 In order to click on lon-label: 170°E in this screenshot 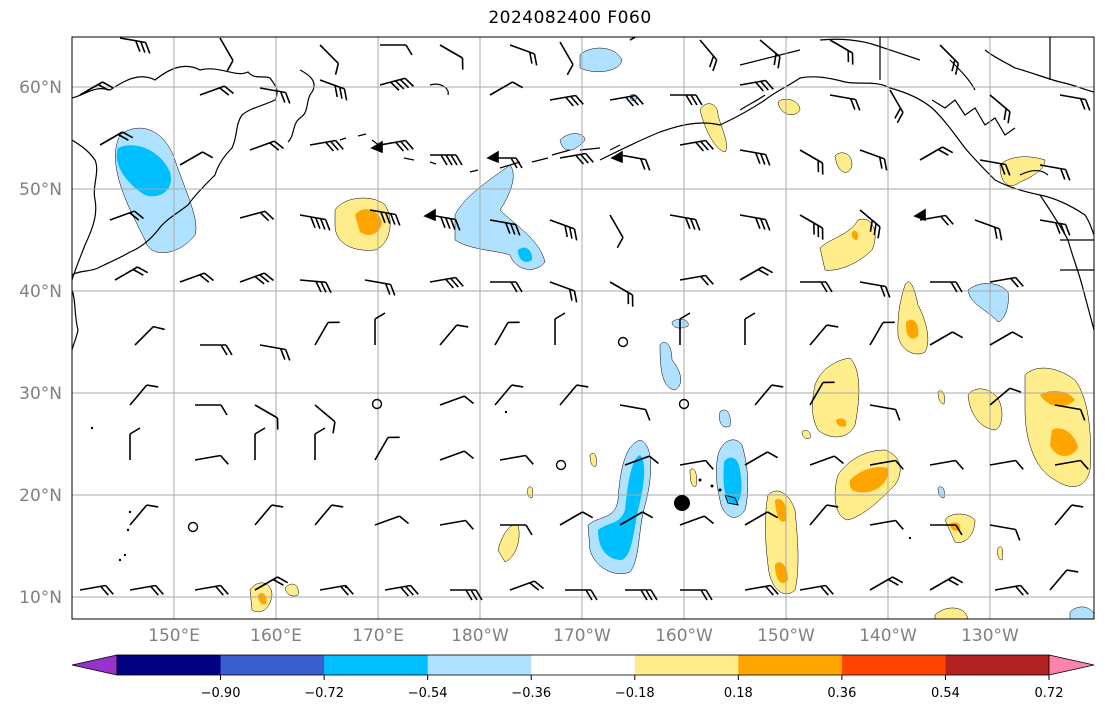, I will do `click(378, 636)`.